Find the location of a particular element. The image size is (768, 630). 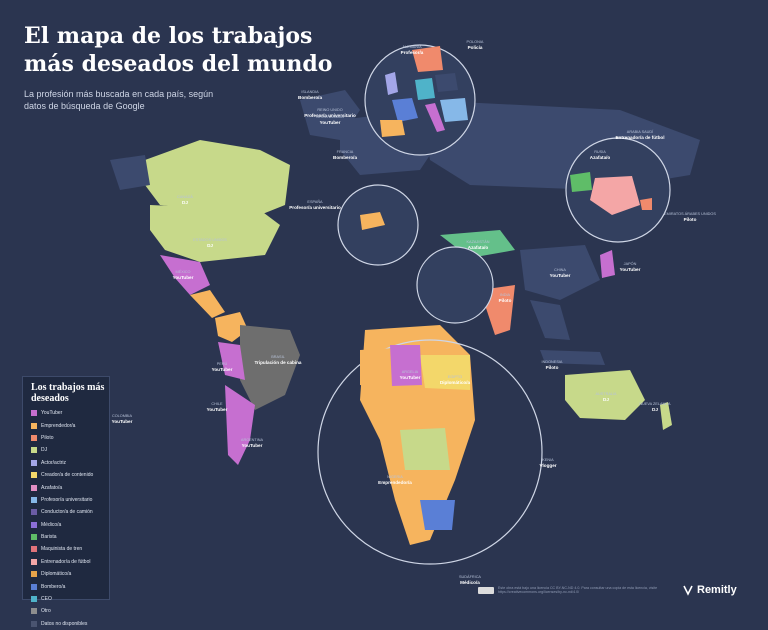

landmass-alaska is located at coordinates (130, 172).